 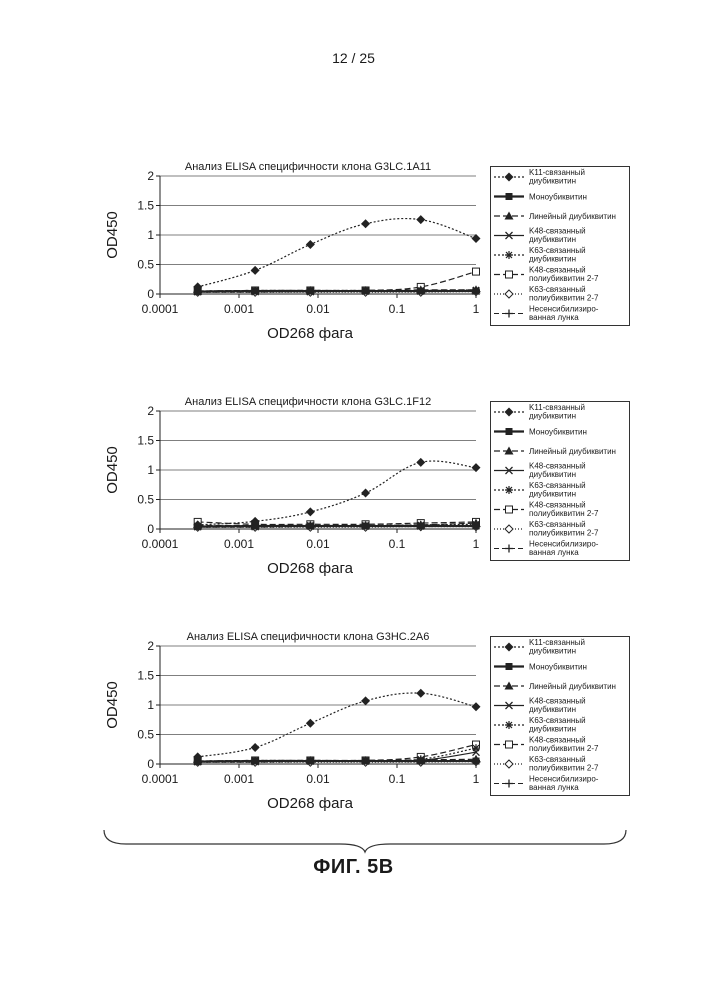 What do you see at coordinates (564, 745) in the screenshot?
I see `legend-label: K48-связанный полиубиквитин 2-7` at bounding box center [564, 745].